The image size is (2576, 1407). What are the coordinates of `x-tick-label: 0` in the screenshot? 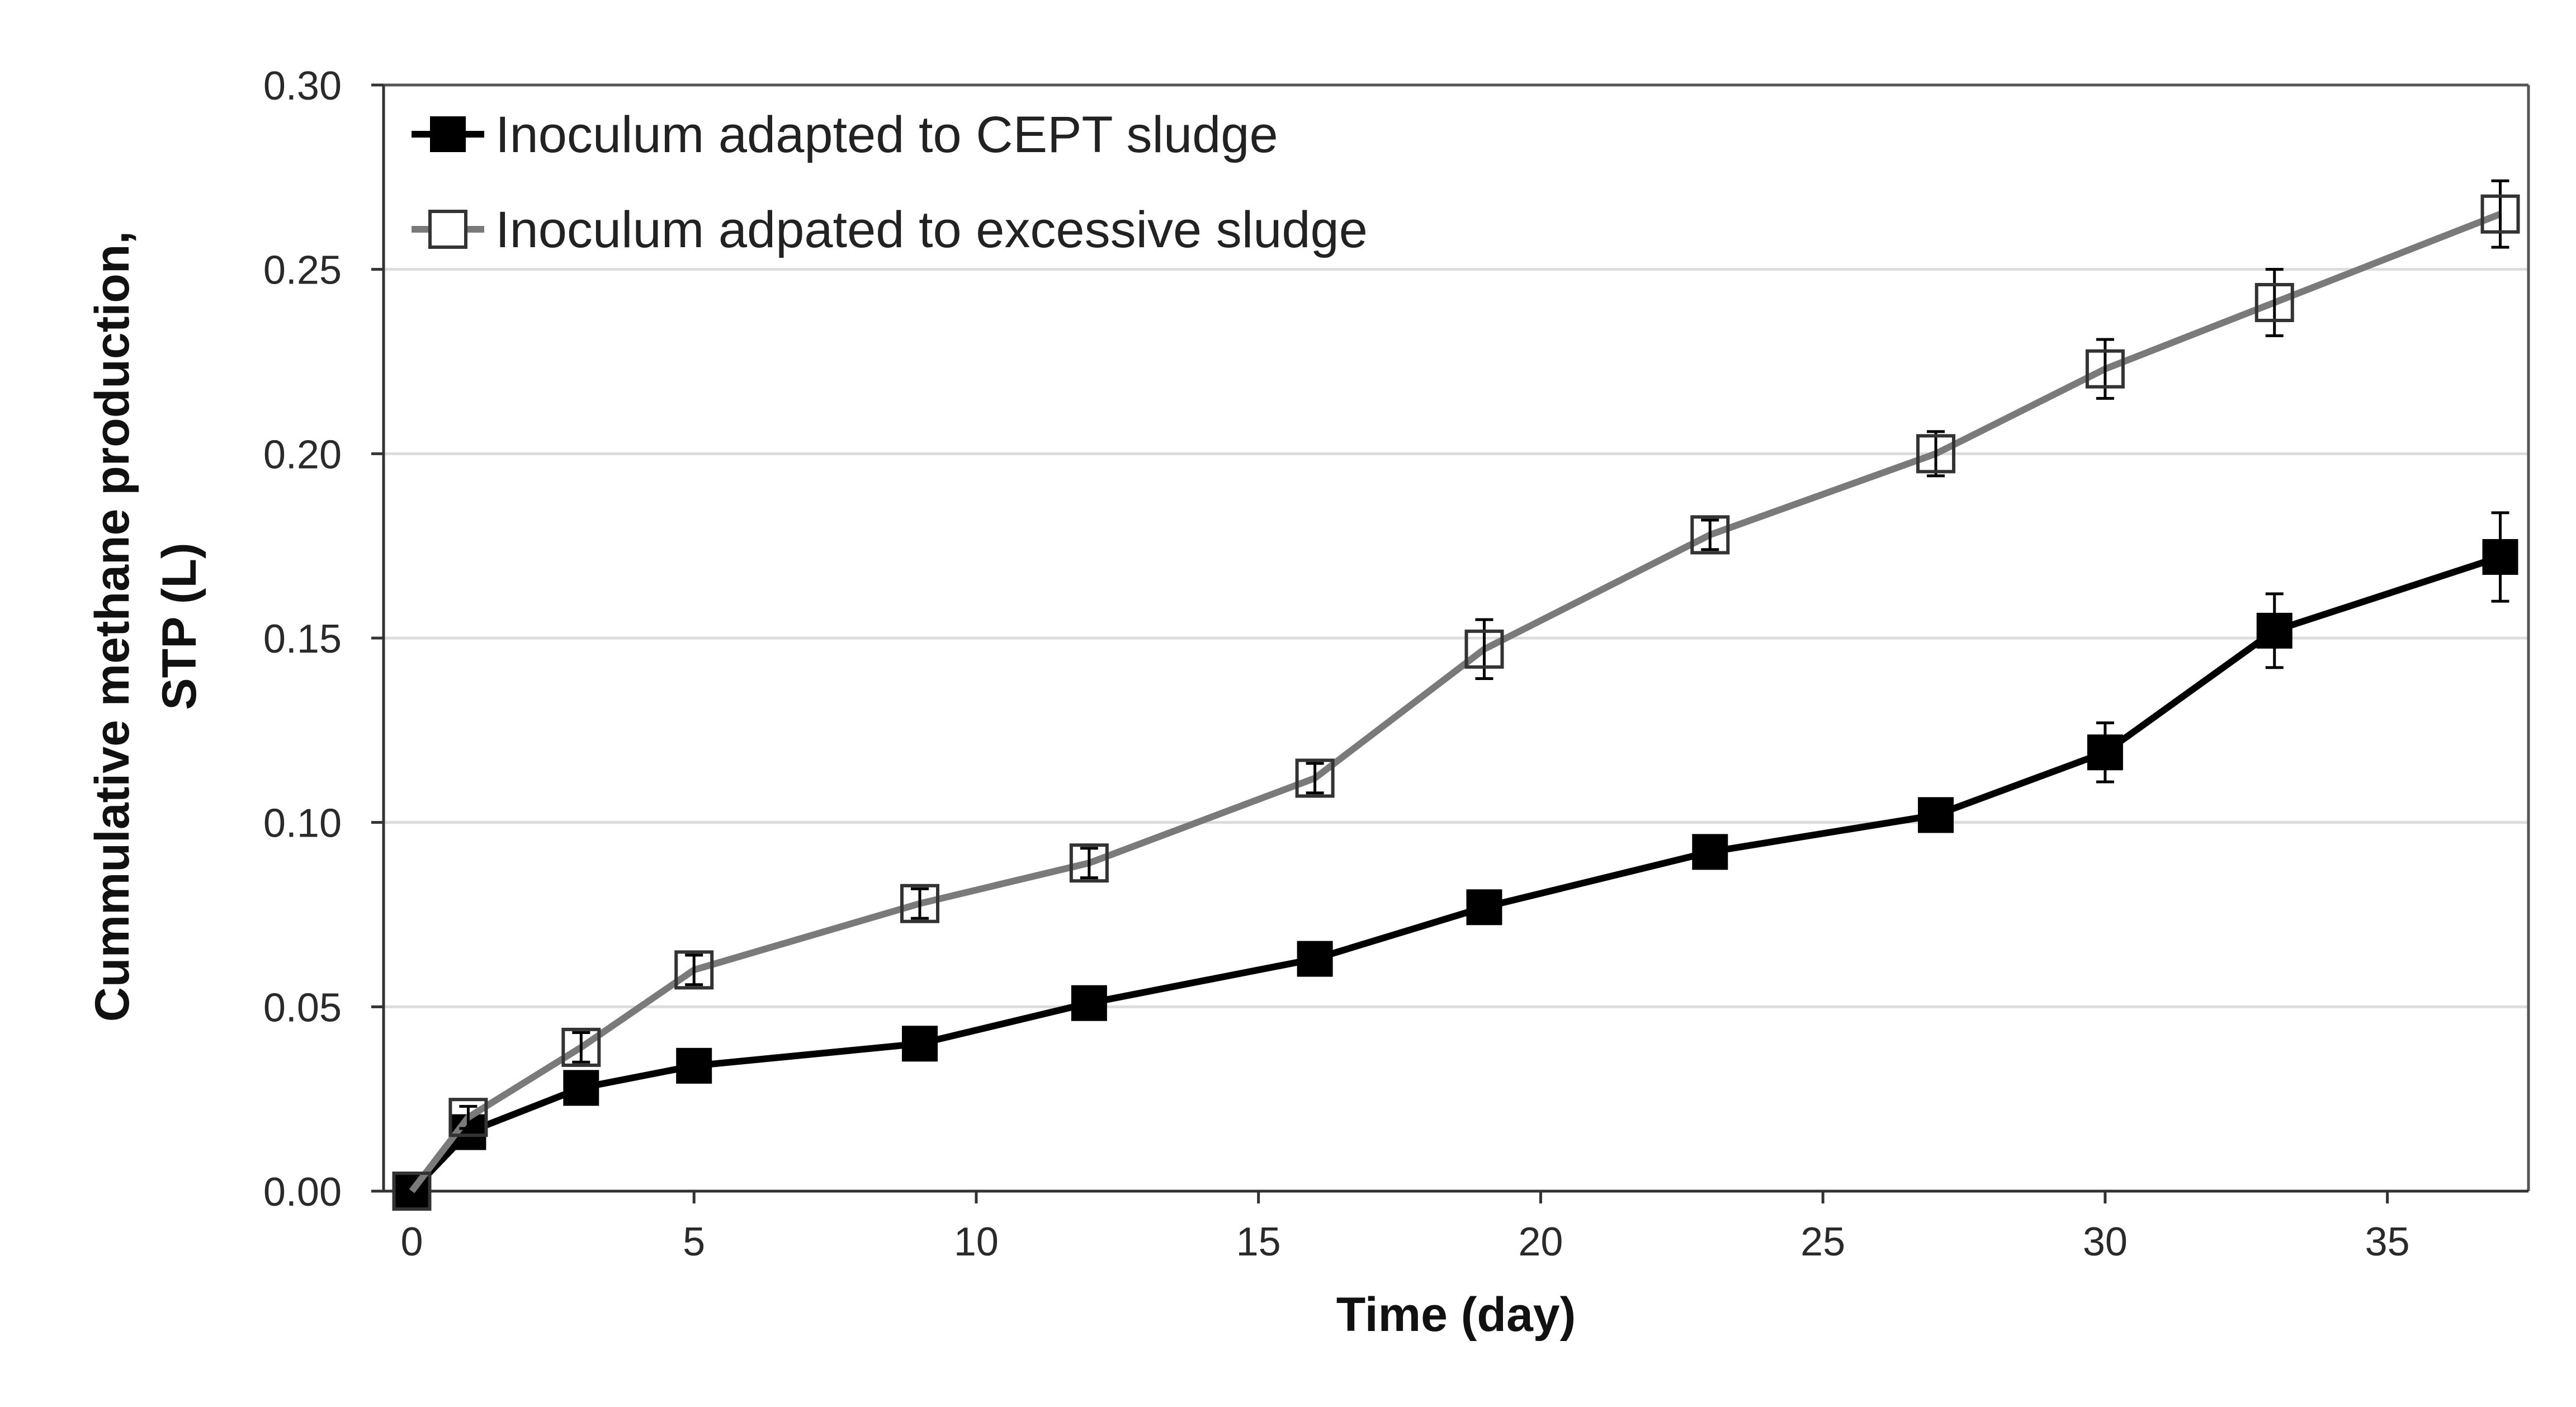 It's located at (411, 1242).